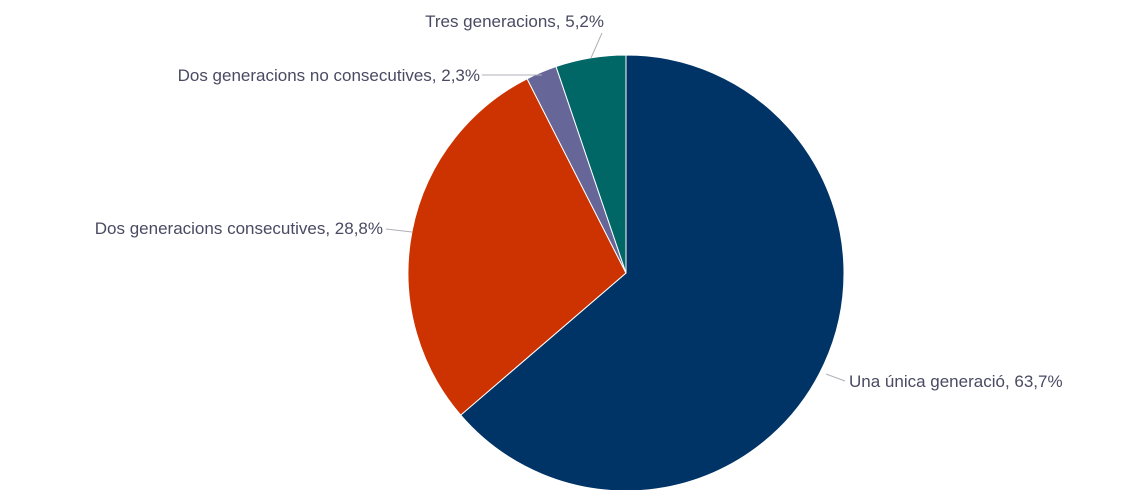 This screenshot has height=490, width=1129. I want to click on slice-label-4: Tres generacions, 5,2%, so click(514, 21).